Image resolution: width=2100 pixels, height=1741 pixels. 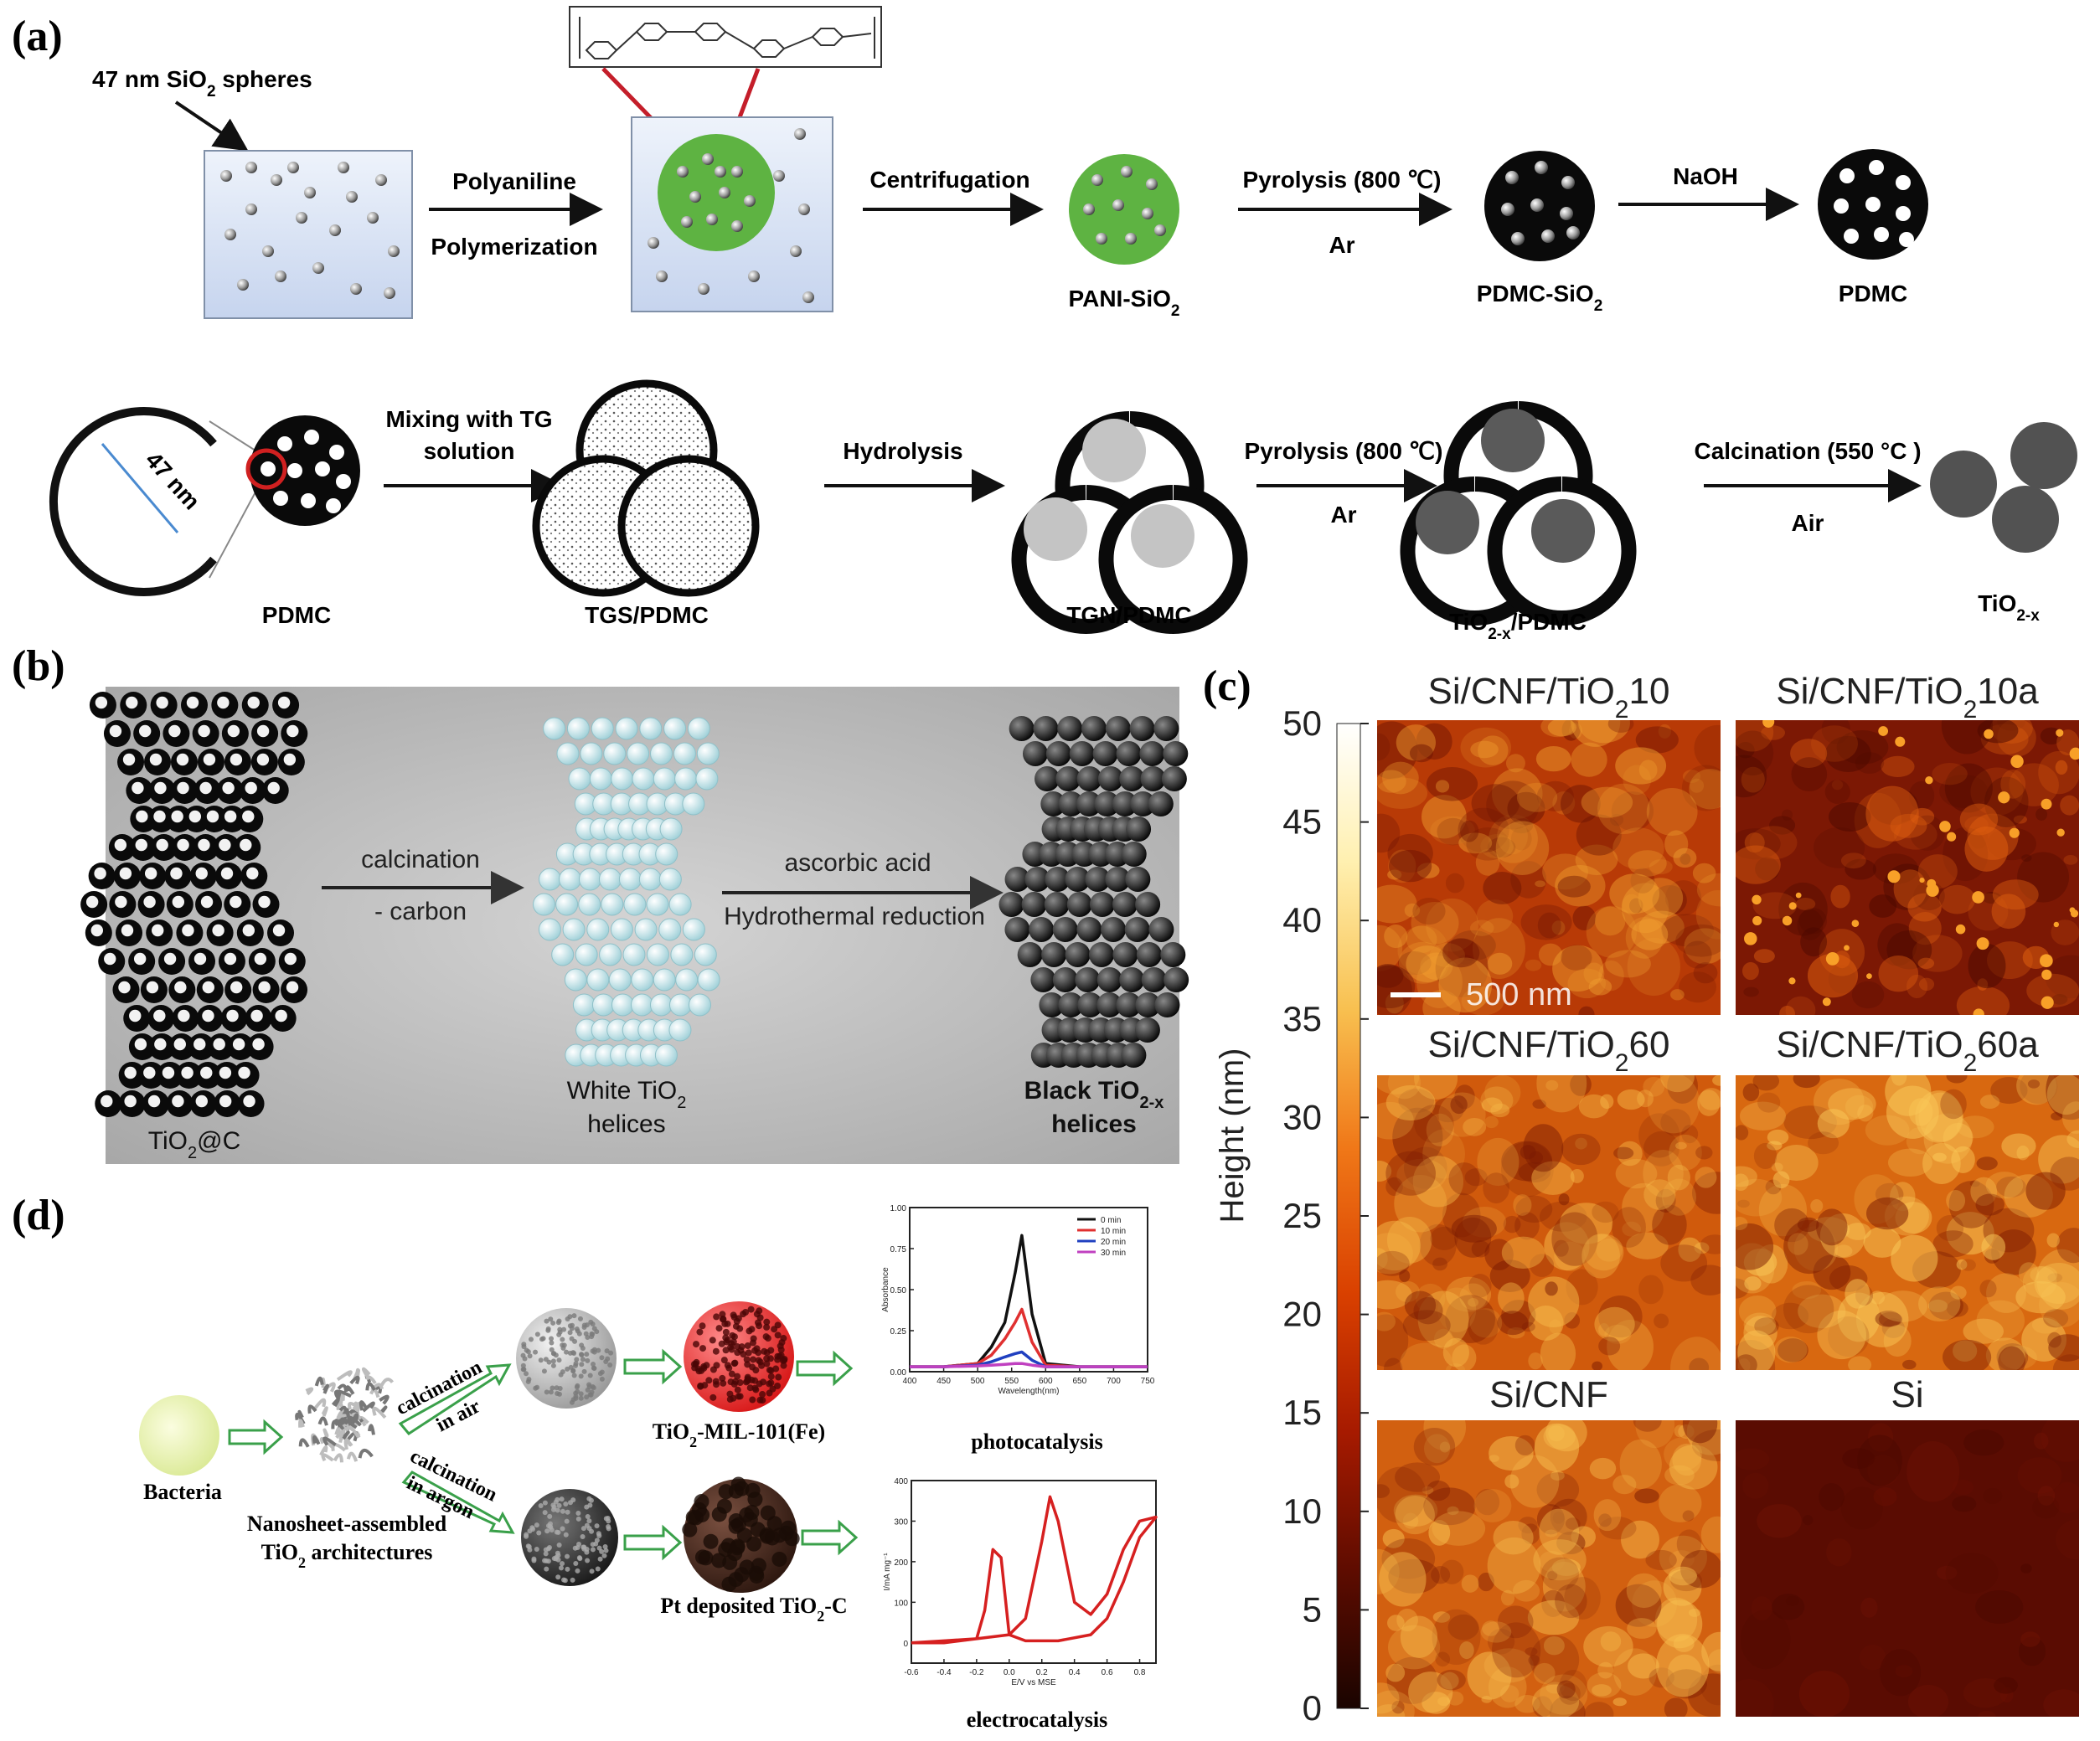 I want to click on afm-image-title: Si/CNF/TiO210a, so click(x=1907, y=697).